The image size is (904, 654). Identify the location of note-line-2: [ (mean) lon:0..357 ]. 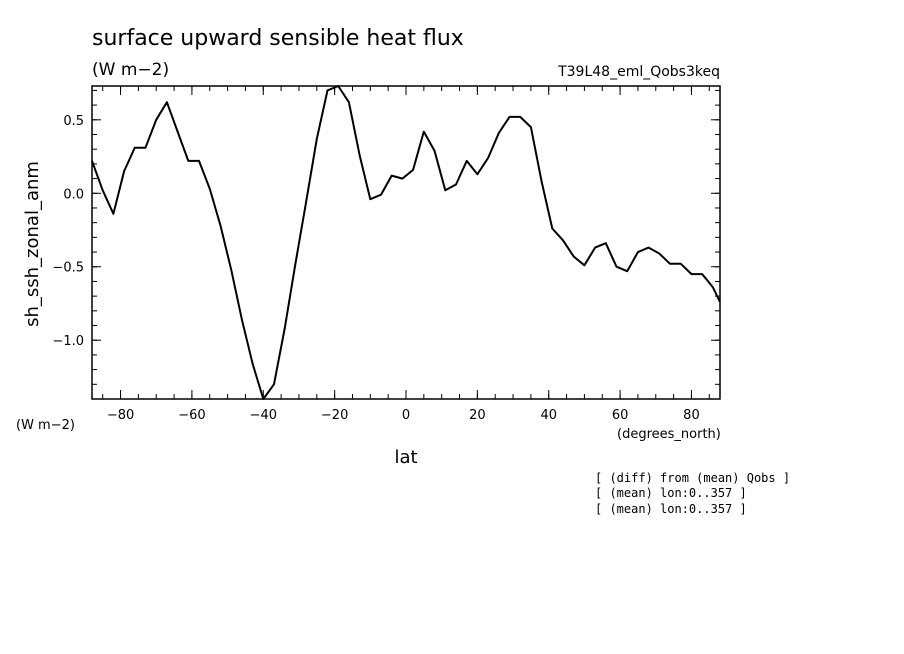
(671, 493).